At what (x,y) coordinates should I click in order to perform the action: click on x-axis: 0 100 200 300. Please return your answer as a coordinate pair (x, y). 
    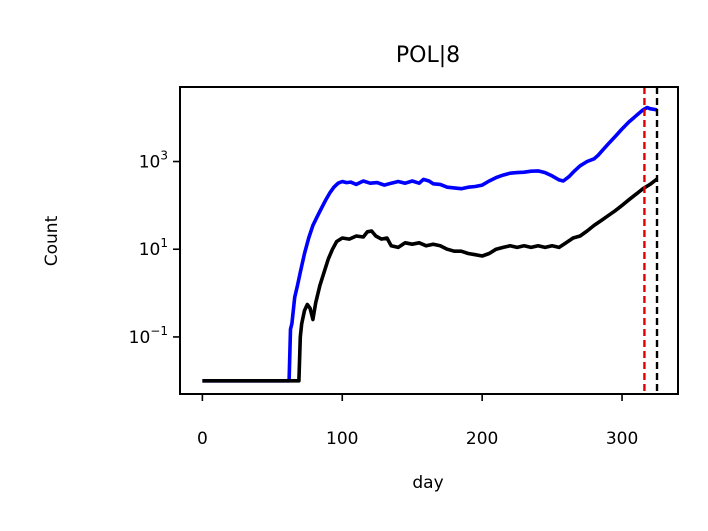
    Looking at the image, I should click on (417, 421).